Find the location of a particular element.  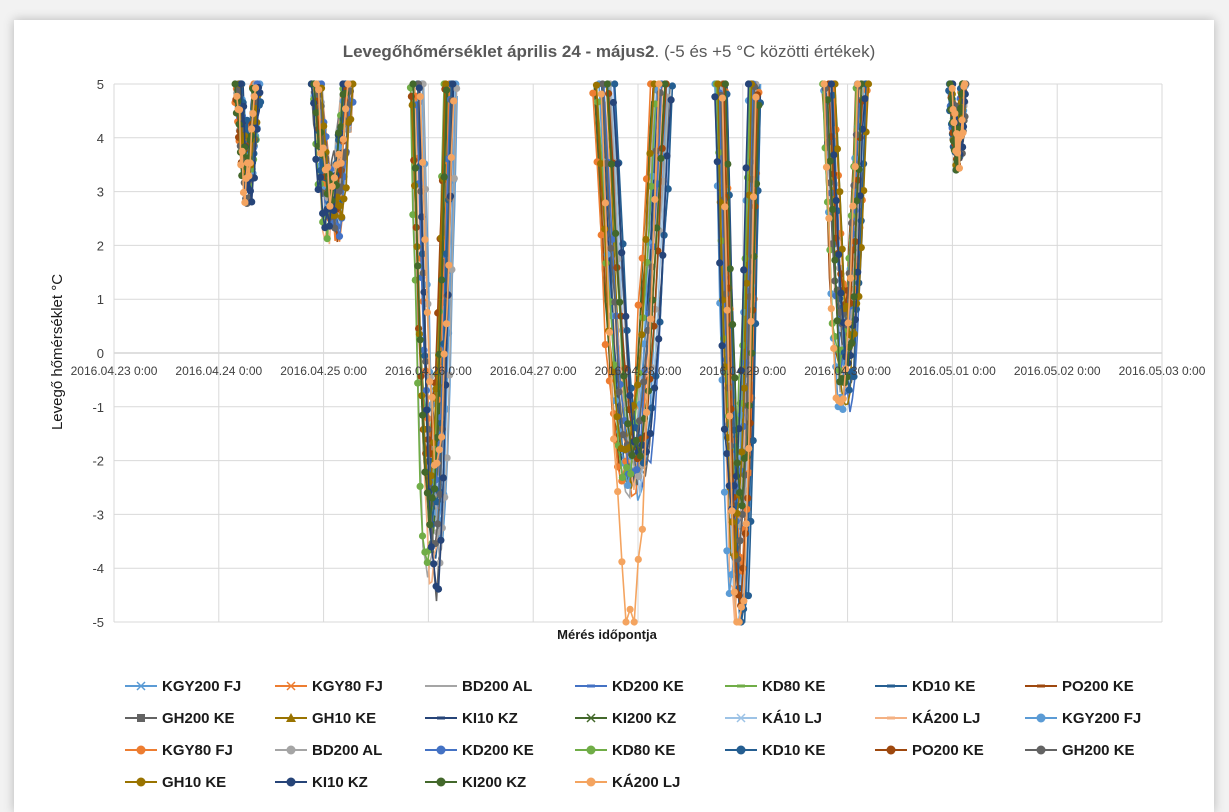

legend-item: GH10 KE is located at coordinates (199, 782).